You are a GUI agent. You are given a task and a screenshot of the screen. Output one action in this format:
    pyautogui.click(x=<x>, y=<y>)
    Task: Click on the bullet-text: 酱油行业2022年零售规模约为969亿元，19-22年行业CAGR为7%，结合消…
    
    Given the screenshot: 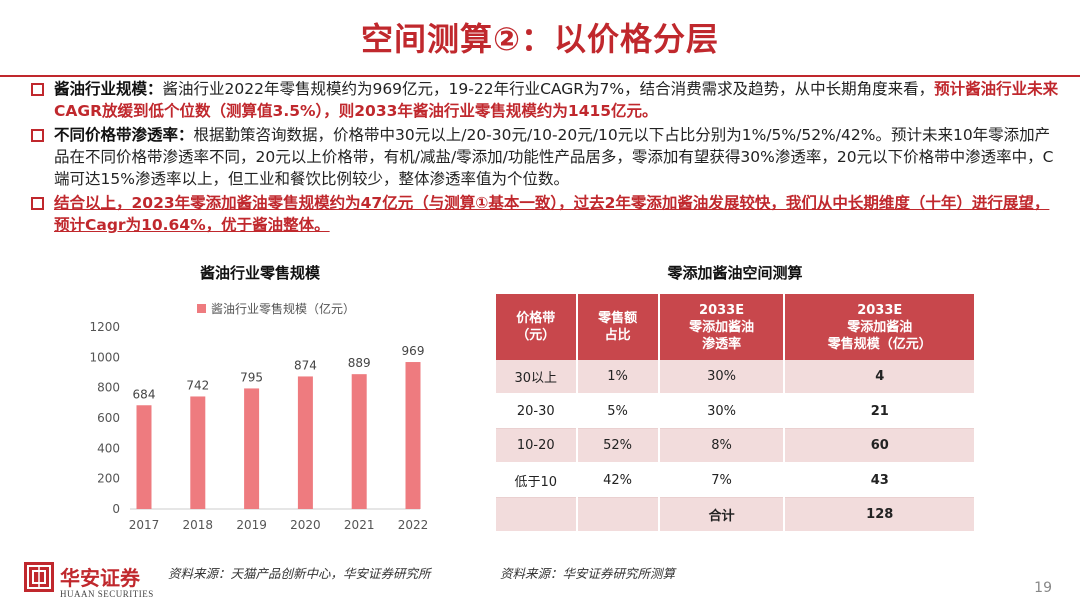 What is the action you would take?
    pyautogui.click(x=548, y=89)
    